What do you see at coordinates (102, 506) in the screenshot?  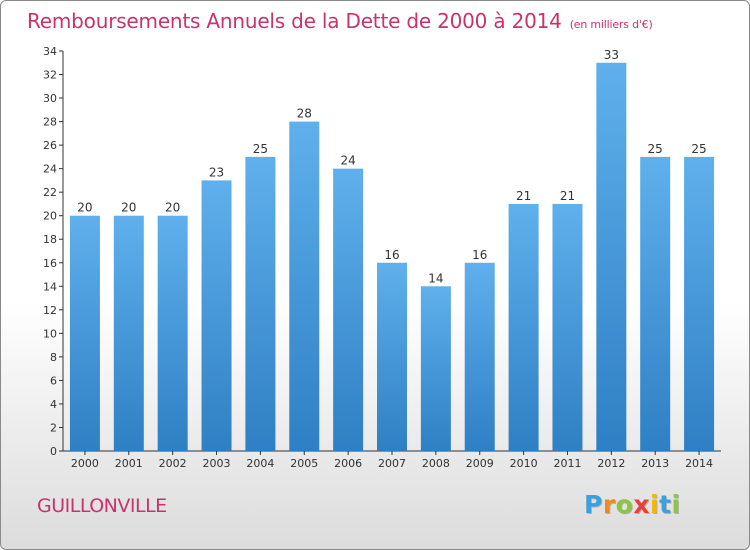 I see `commune-name: GUILLONVILLE` at bounding box center [102, 506].